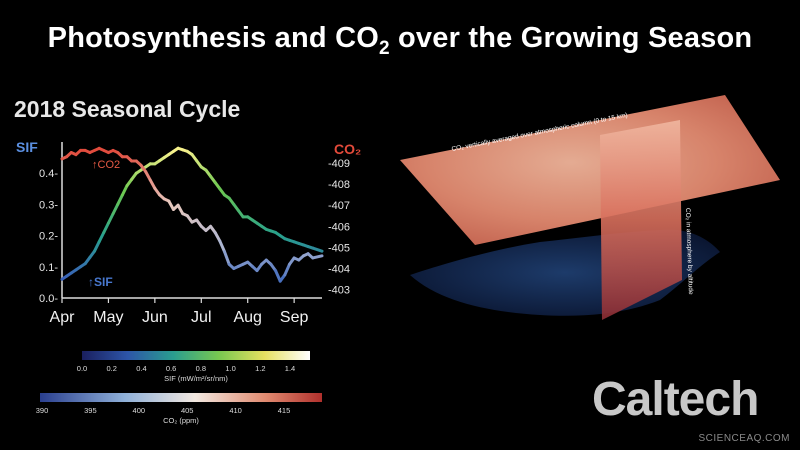 The image size is (800, 450). I want to click on sif-colorbar-tick: 0.6, so click(171, 368).